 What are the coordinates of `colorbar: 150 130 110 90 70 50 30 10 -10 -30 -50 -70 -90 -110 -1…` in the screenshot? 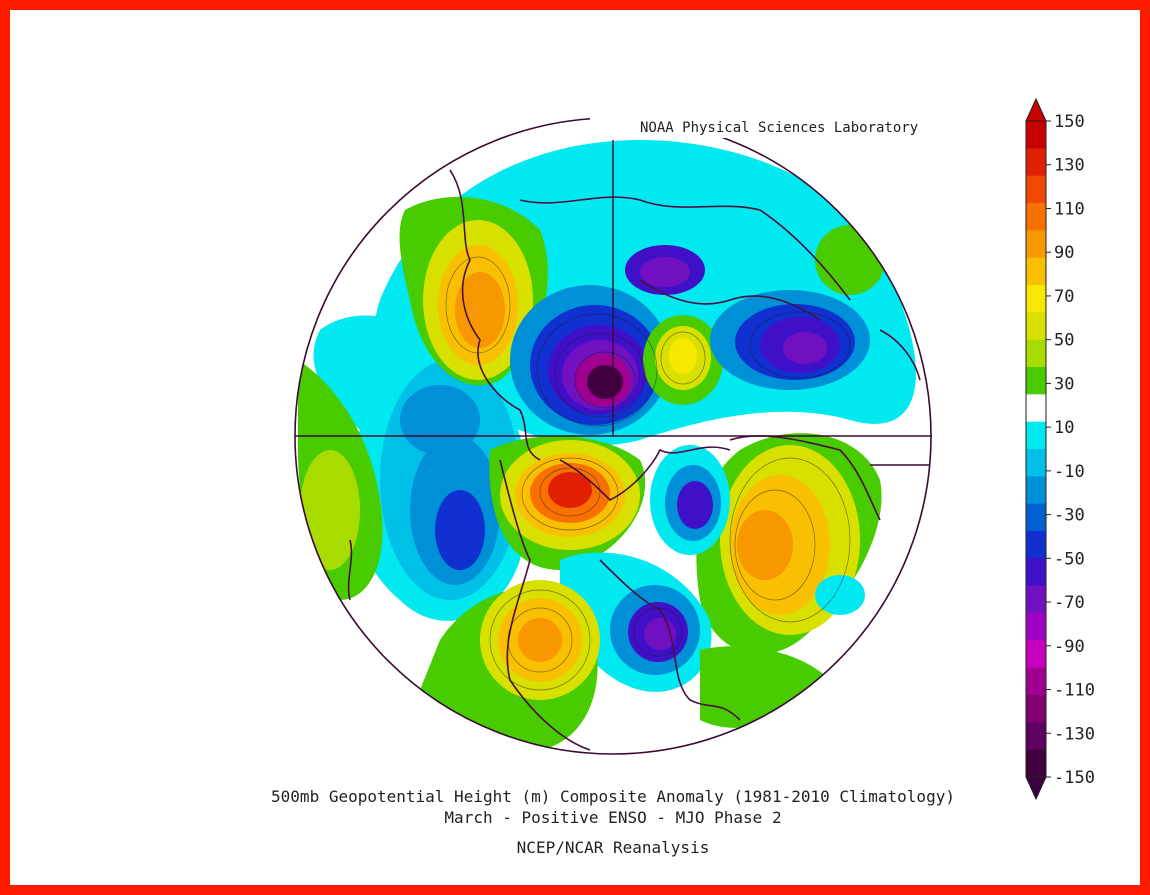 It's located at (1060, 449).